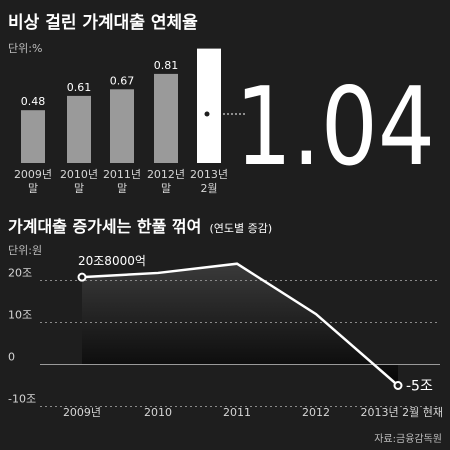 The height and width of the screenshot is (450, 450). What do you see at coordinates (209, 174) in the screenshot?
I see `chart1-category-label-4-0: 2013년` at bounding box center [209, 174].